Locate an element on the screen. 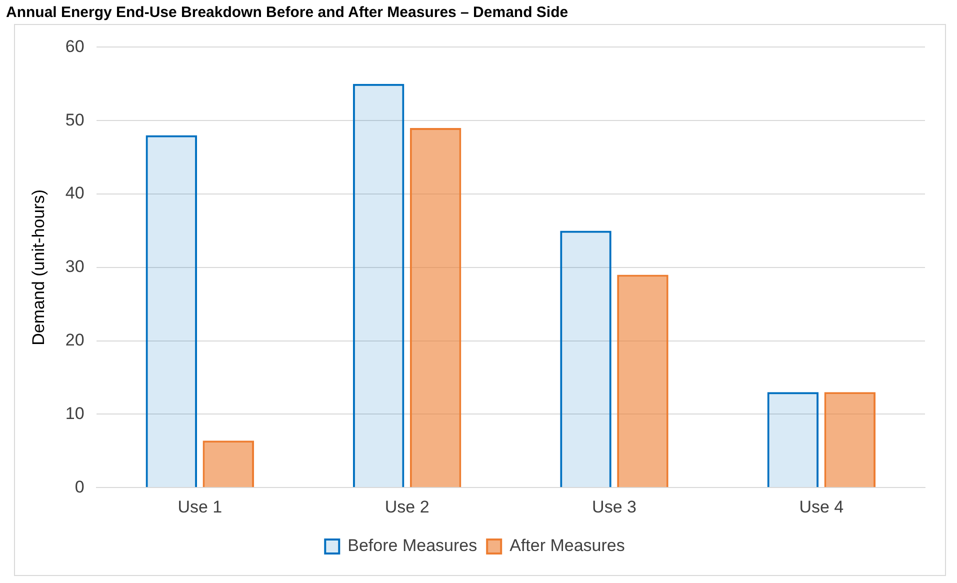  legend-label: Before Measures is located at coordinates (413, 546).